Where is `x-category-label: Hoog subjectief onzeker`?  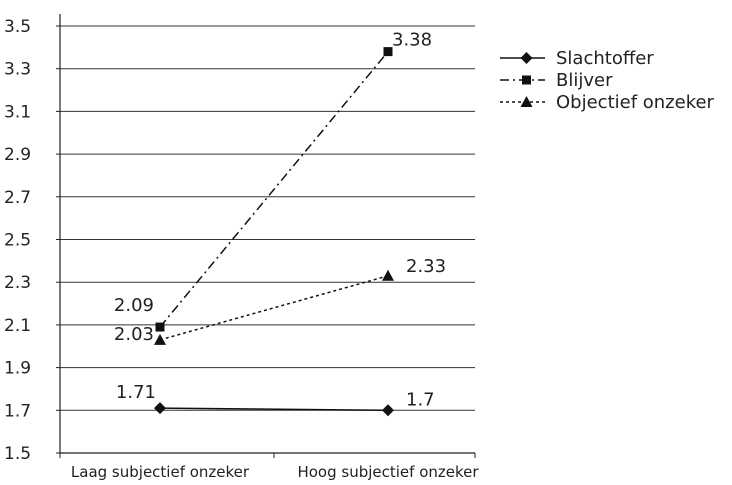
x-category-label: Hoog subjectief onzeker is located at coordinates (388, 472).